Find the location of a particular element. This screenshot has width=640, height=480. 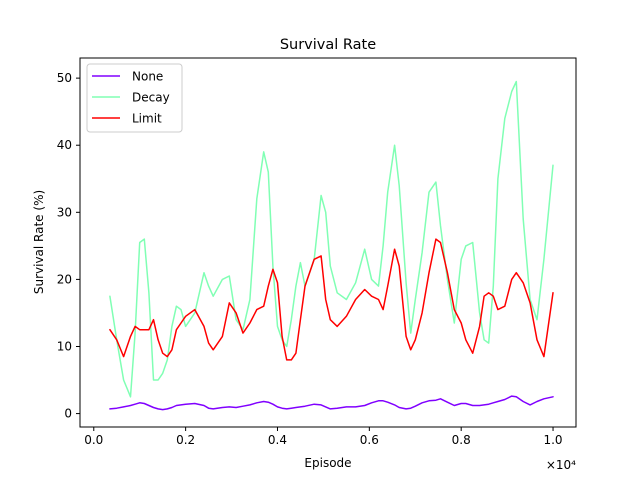

x-tick-label: 1.0 is located at coordinates (552, 440).